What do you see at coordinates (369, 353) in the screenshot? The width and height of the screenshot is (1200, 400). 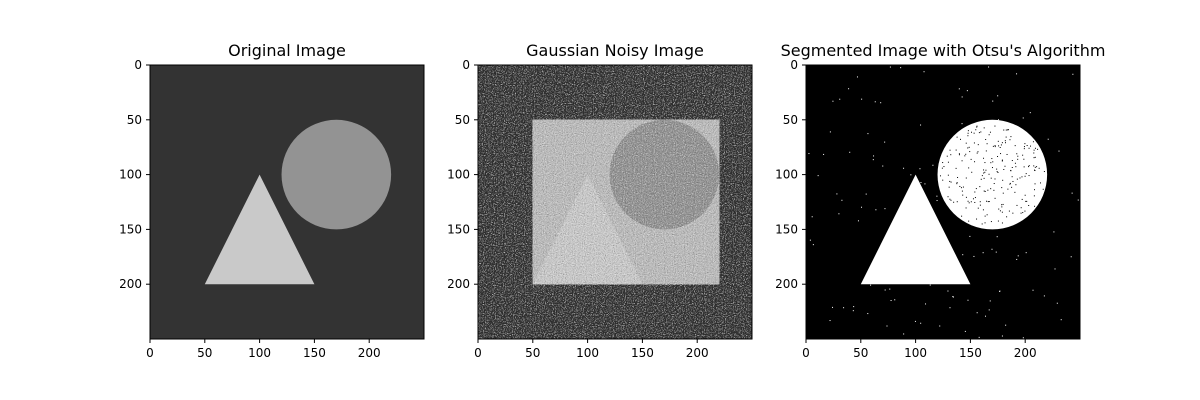 I see `x-tick-label: 200` at bounding box center [369, 353].